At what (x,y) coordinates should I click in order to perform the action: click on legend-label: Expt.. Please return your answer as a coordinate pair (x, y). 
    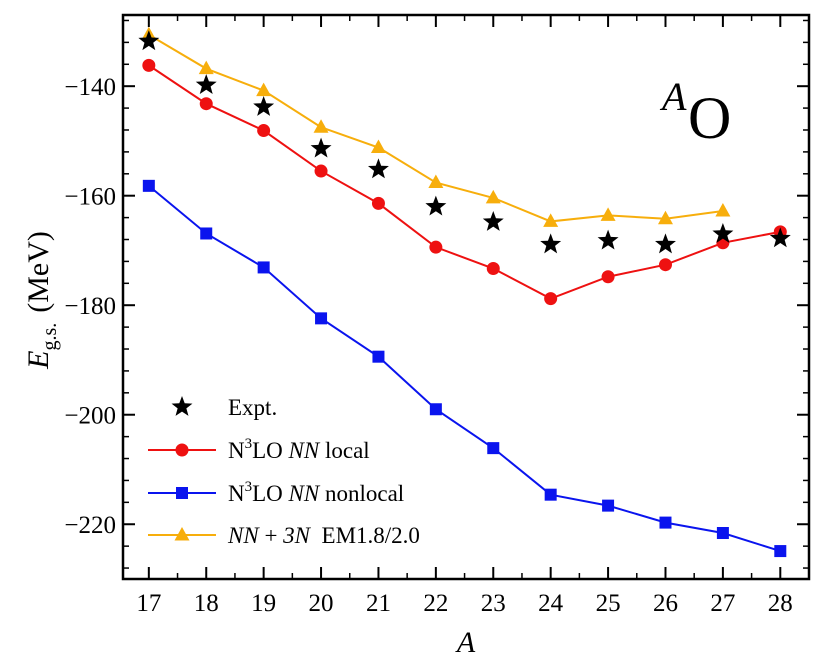
    Looking at the image, I should click on (252, 407).